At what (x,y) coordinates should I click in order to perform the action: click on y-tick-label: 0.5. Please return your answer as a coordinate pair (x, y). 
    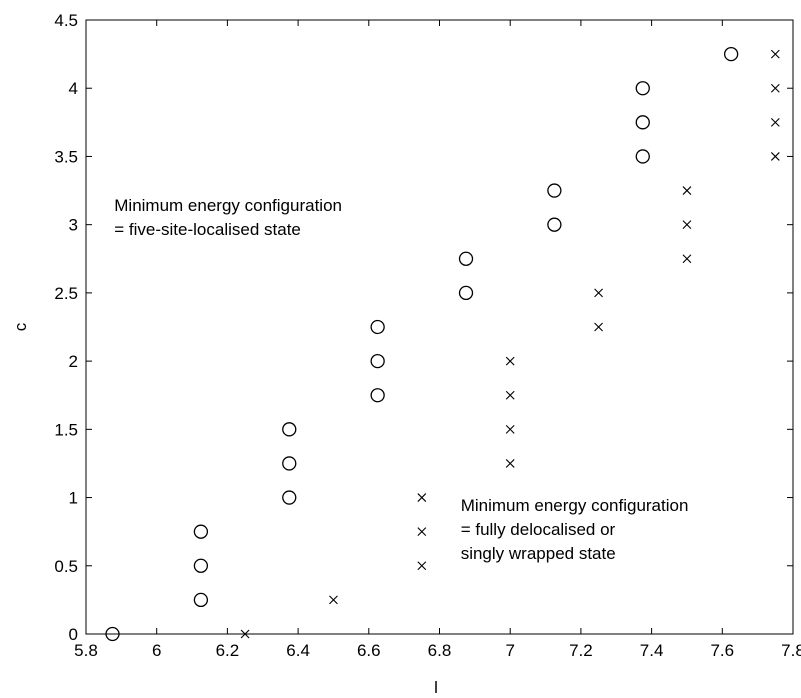
    Looking at the image, I should click on (66, 566).